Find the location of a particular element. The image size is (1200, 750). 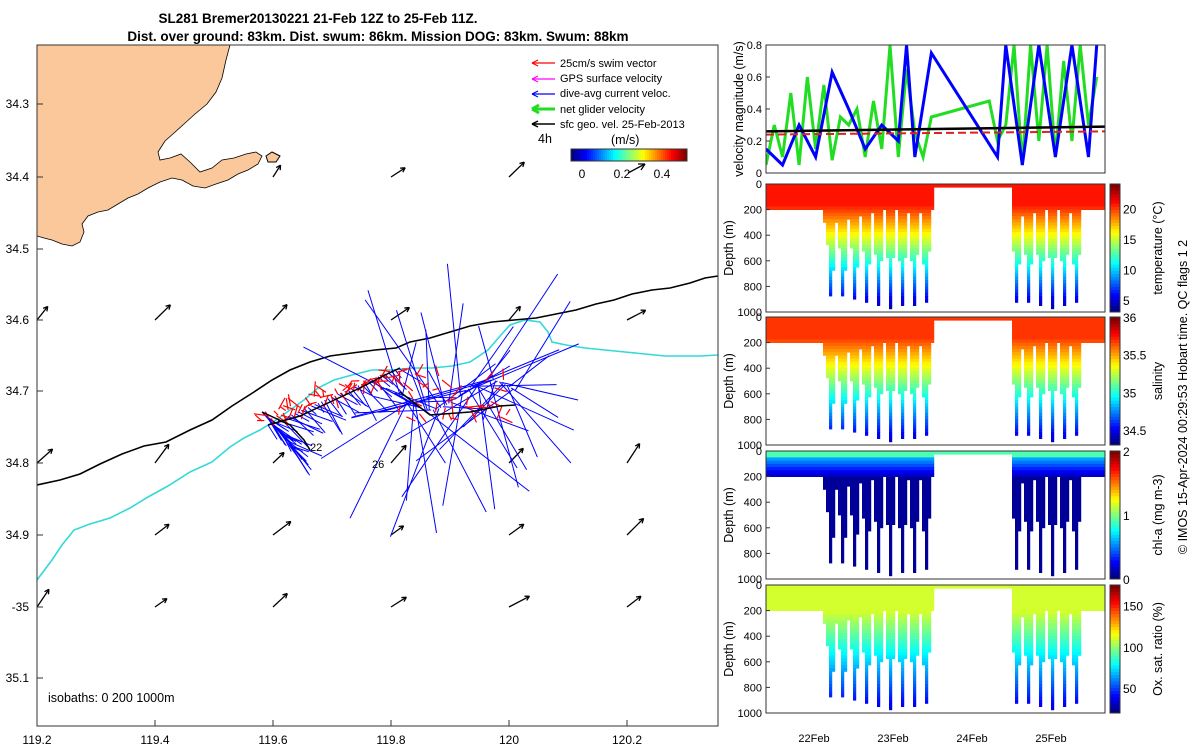

map-xtick: 120.2 is located at coordinates (627, 740).